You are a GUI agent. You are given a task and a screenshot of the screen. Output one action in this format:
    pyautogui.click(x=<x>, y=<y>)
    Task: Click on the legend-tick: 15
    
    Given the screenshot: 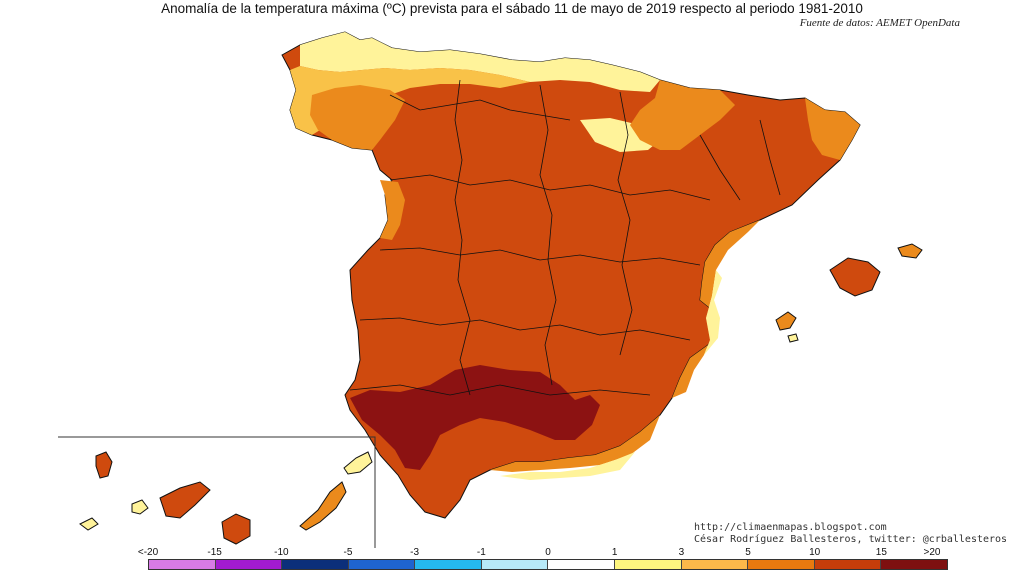 What is the action you would take?
    pyautogui.click(x=881, y=552)
    